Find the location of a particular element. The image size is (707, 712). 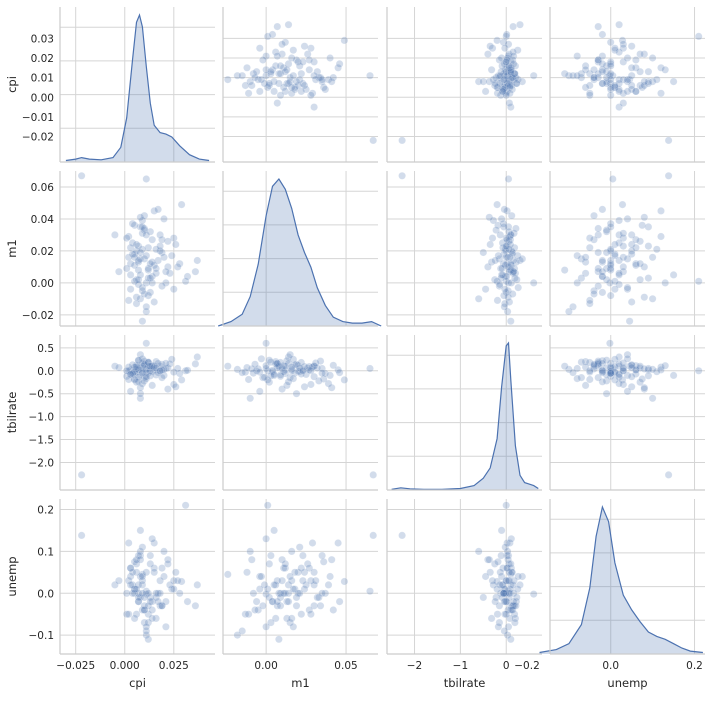

y-tick-label: −1.5 is located at coordinates (42, 441).